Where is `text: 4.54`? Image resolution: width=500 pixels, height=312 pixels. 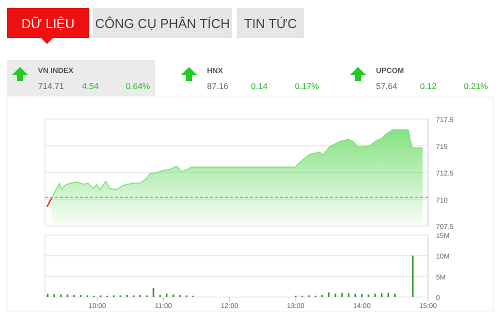 text: 4.54 is located at coordinates (90, 86).